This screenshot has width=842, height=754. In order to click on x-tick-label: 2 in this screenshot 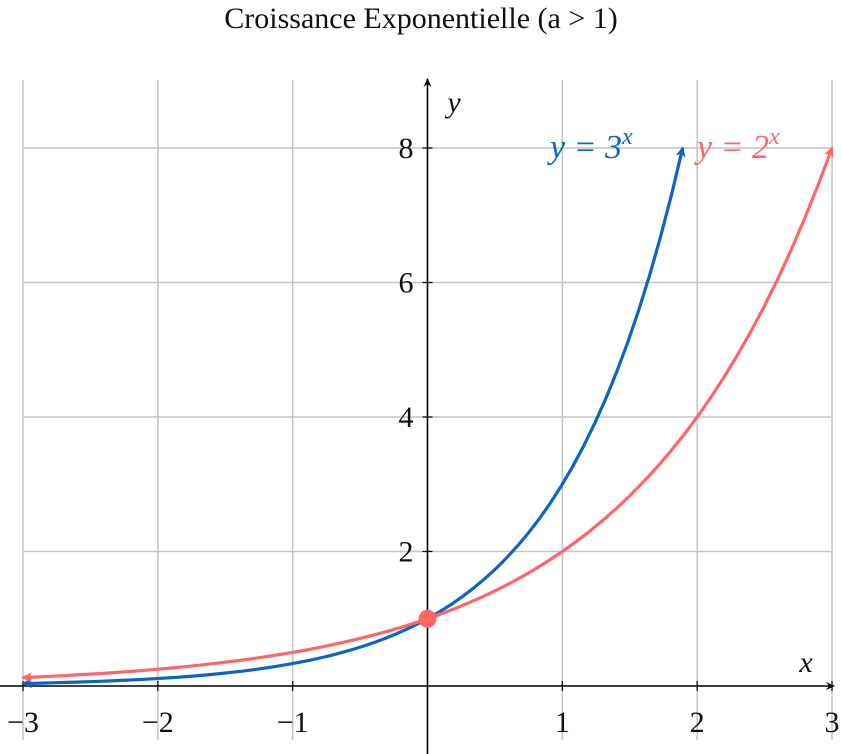, I will do `click(697, 722)`.